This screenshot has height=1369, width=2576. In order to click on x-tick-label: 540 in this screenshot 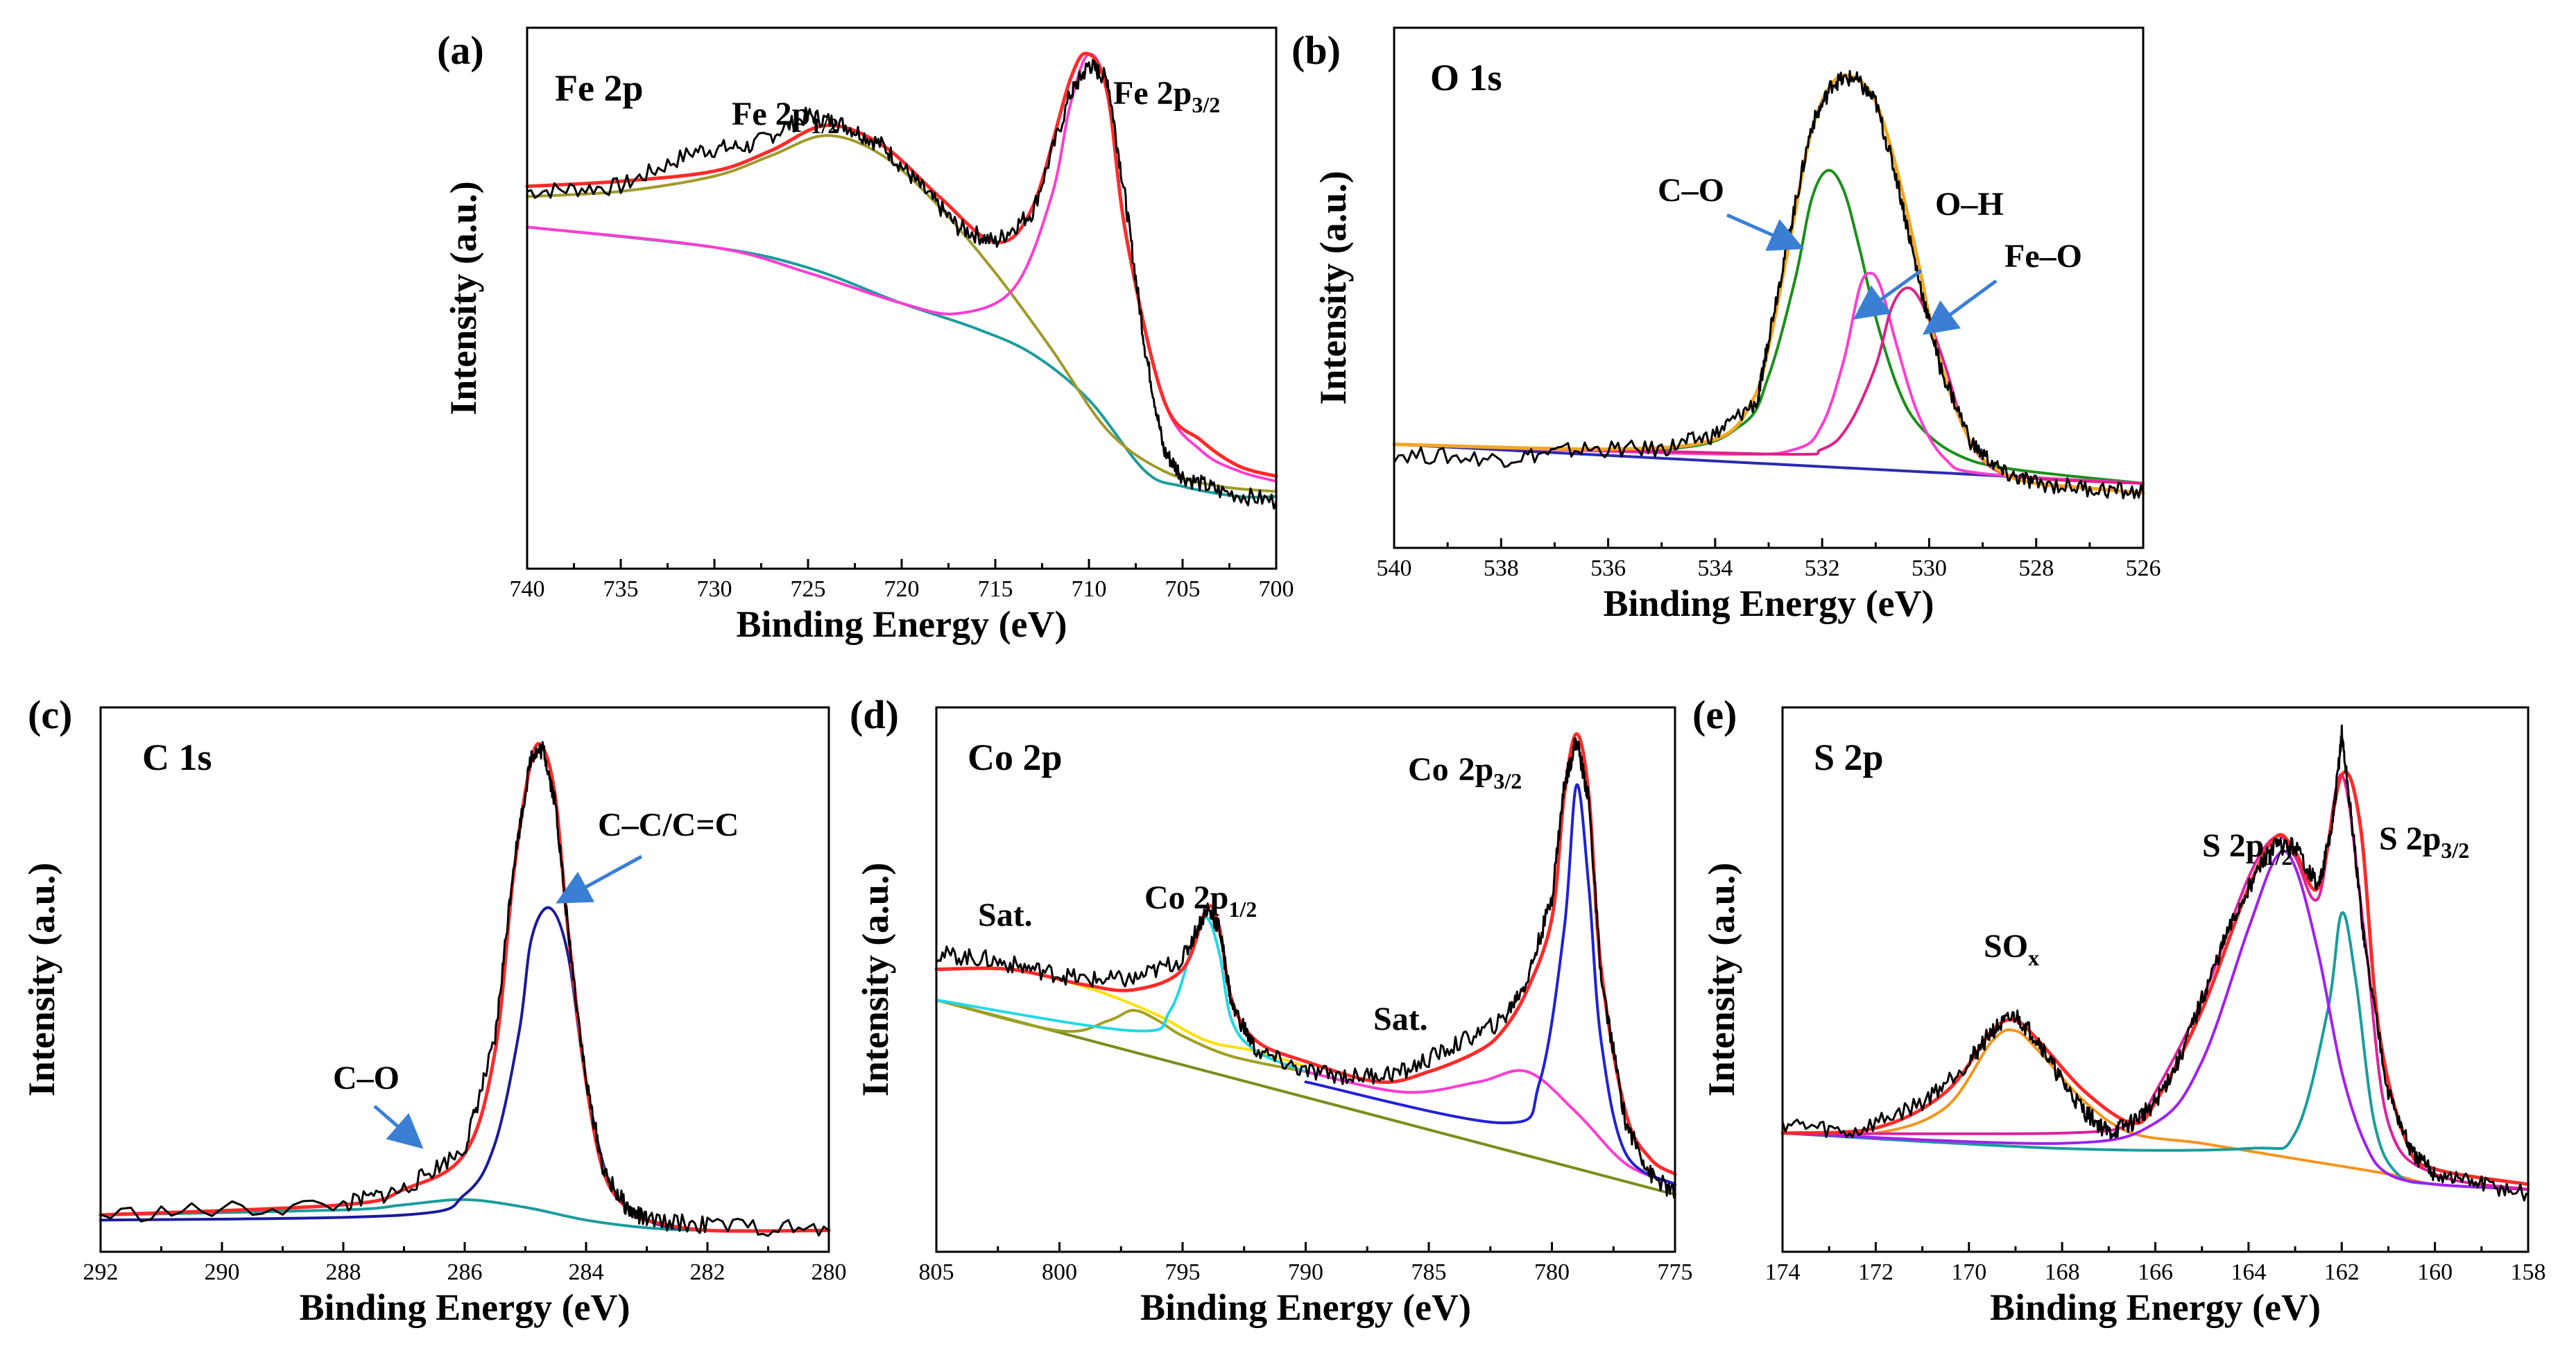, I will do `click(1394, 568)`.